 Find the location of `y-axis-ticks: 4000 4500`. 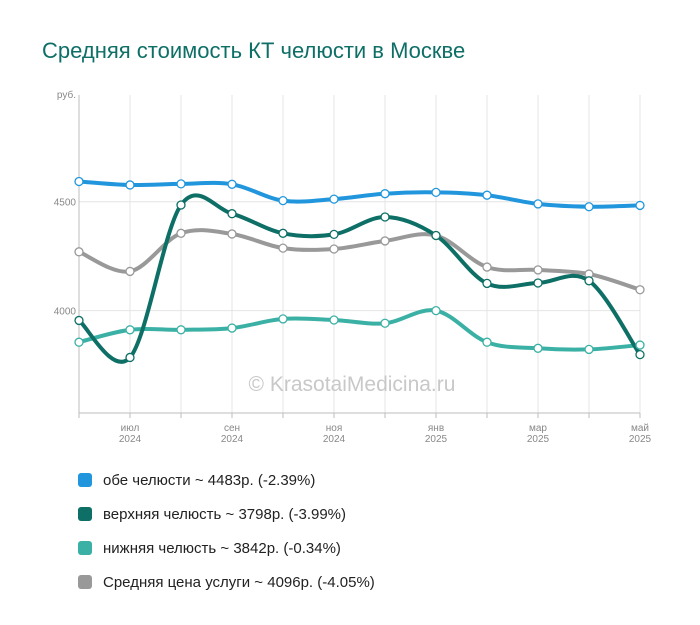

y-axis-ticks: 4000 4500 is located at coordinates (65, 258).